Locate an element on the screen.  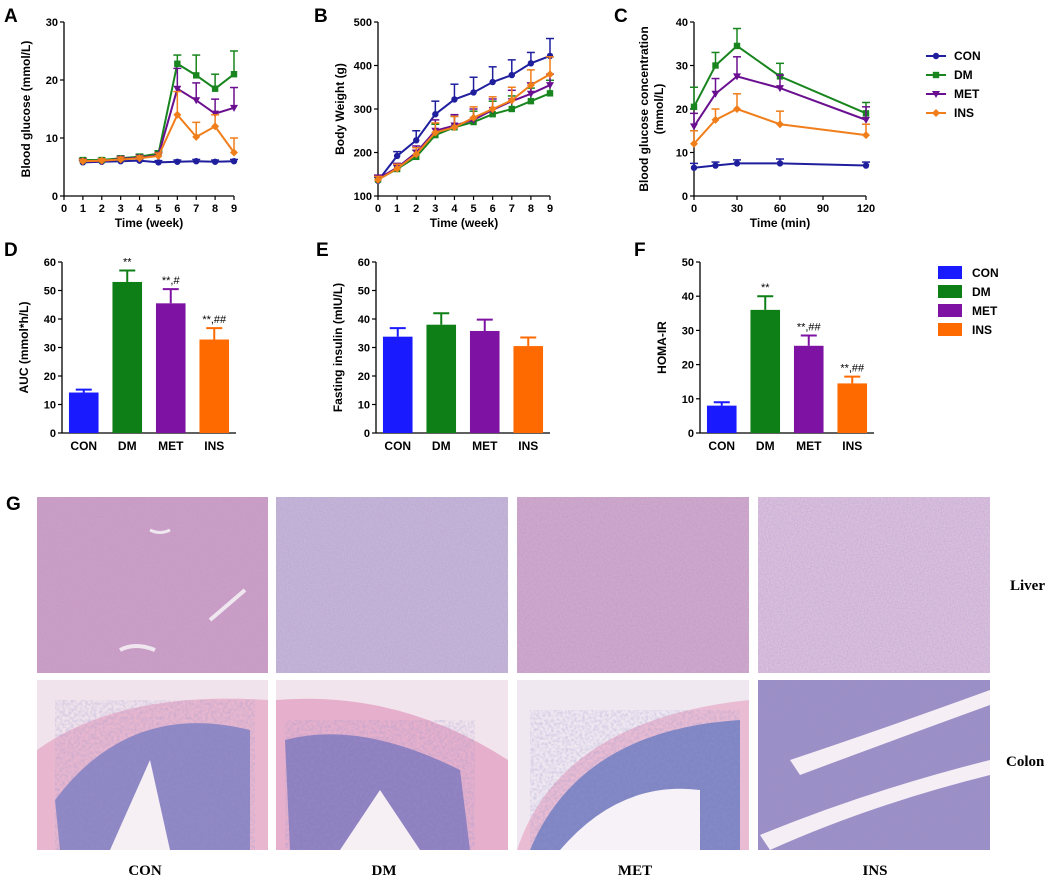
histology-col-ins: INS is located at coordinates (874, 871).